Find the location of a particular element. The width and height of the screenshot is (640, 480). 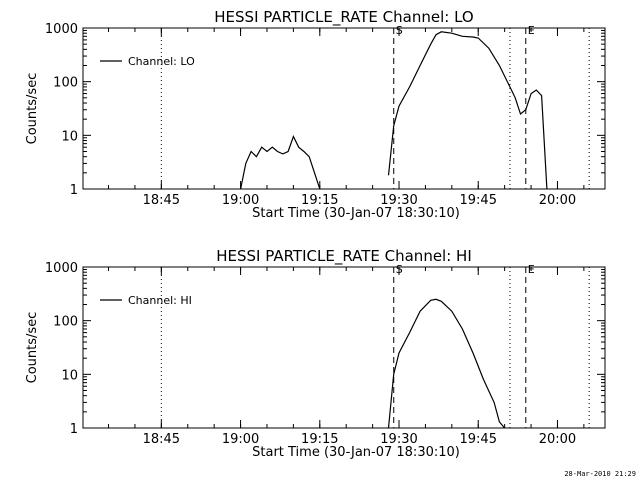

chart-title: HESSI PARTICLE_RATE Channel: HI is located at coordinates (344, 256).